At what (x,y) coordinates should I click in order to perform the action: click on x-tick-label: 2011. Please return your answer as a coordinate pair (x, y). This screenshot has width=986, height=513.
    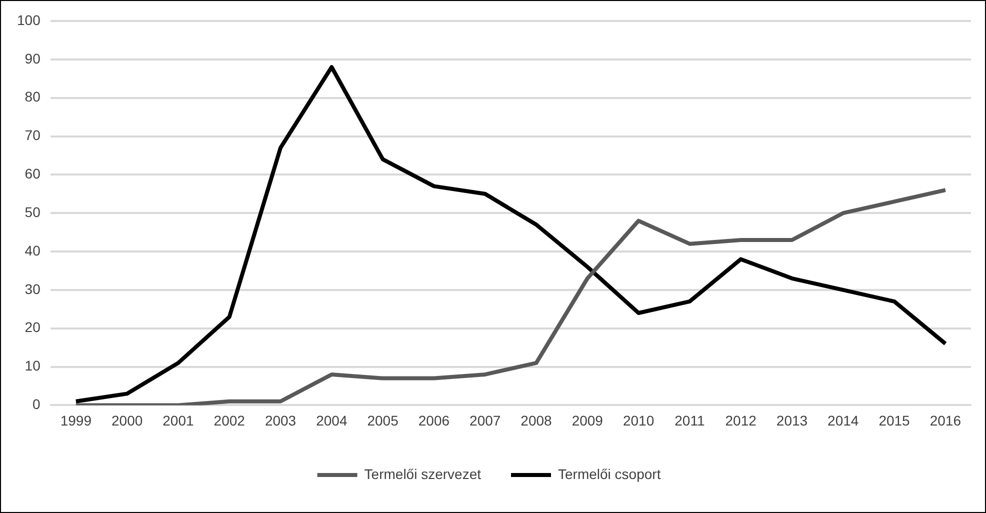
    Looking at the image, I should click on (689, 420).